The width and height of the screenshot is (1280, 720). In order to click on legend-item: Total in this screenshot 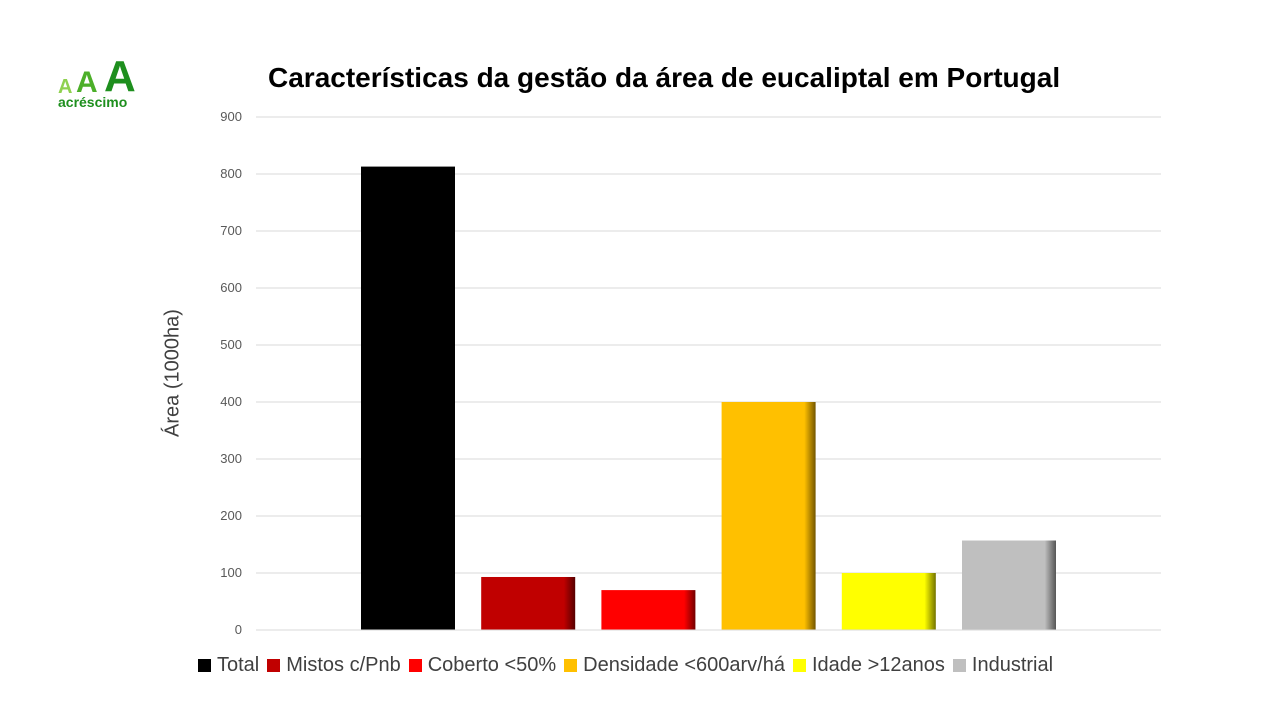, I will do `click(228, 665)`.